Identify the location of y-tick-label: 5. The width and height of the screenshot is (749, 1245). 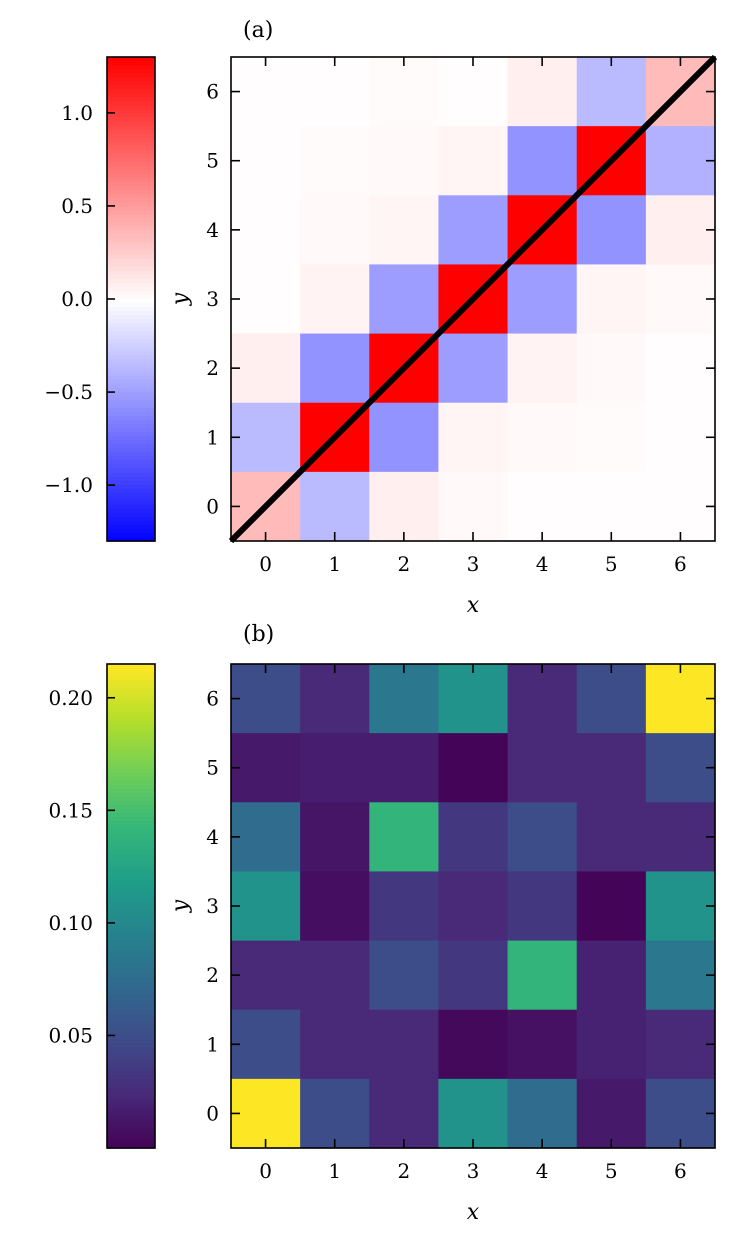
(212, 768).